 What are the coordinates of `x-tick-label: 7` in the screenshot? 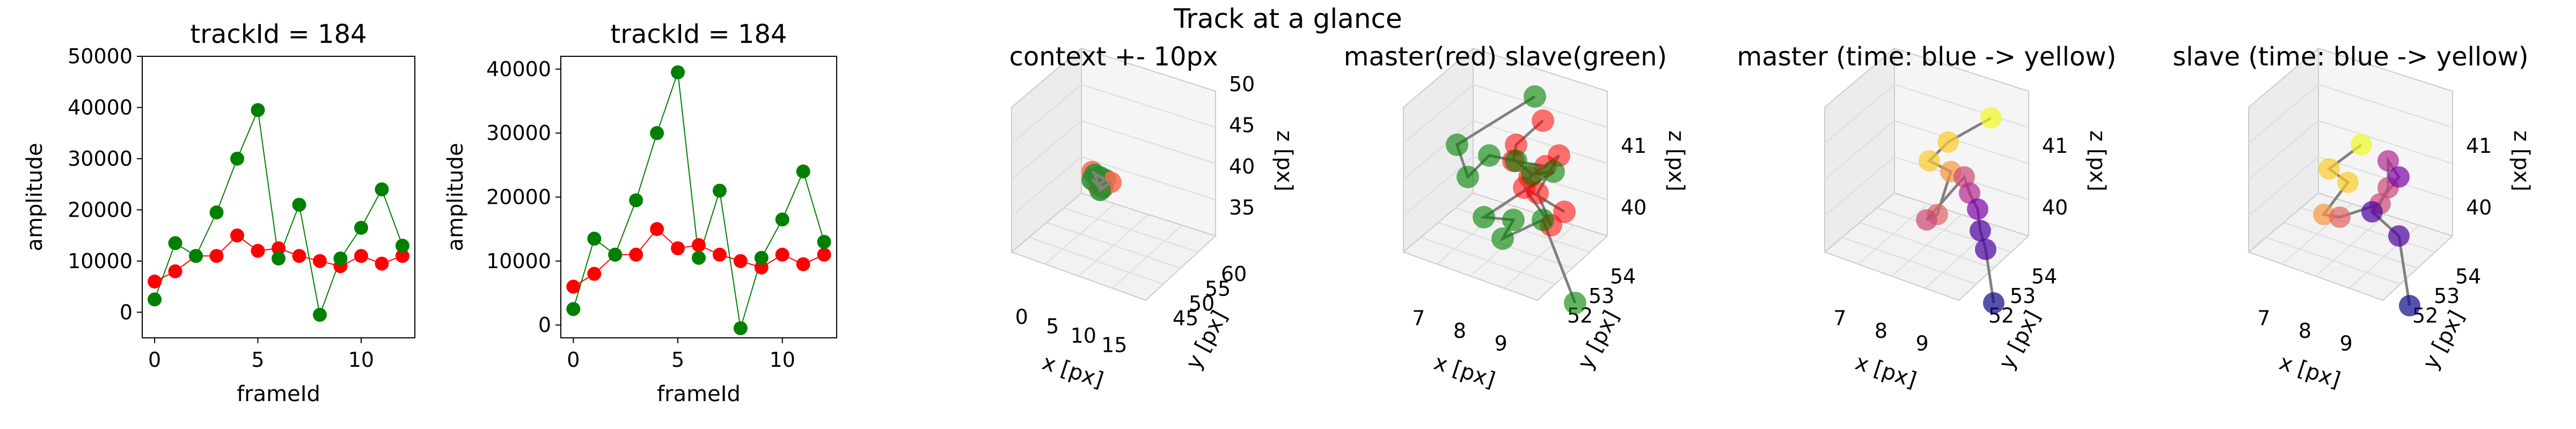 It's located at (1418, 318).